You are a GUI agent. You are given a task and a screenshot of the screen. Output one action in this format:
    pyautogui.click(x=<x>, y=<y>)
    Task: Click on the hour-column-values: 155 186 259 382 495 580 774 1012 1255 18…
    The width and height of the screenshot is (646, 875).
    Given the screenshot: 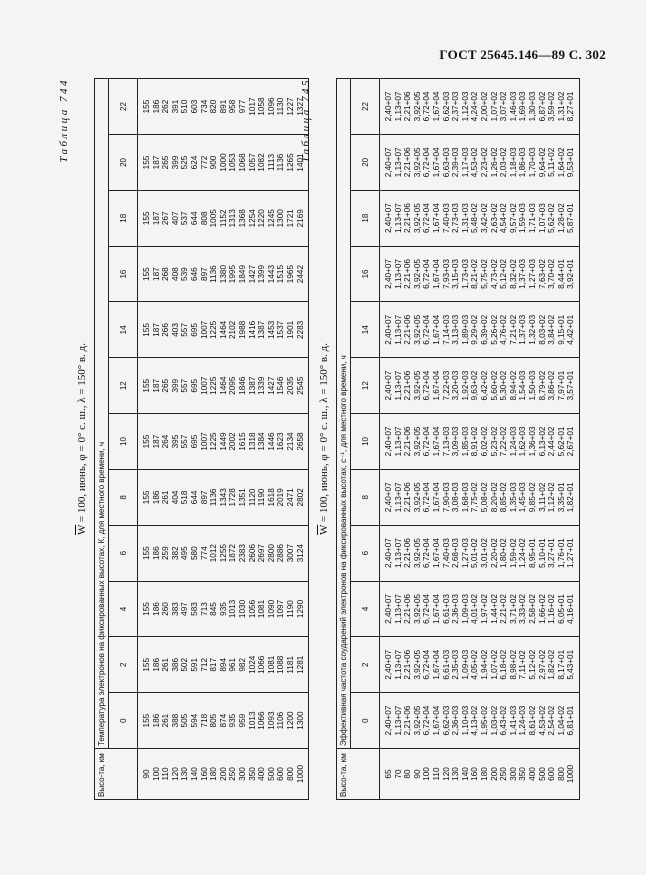 What is the action you would take?
    pyautogui.click(x=223, y=553)
    